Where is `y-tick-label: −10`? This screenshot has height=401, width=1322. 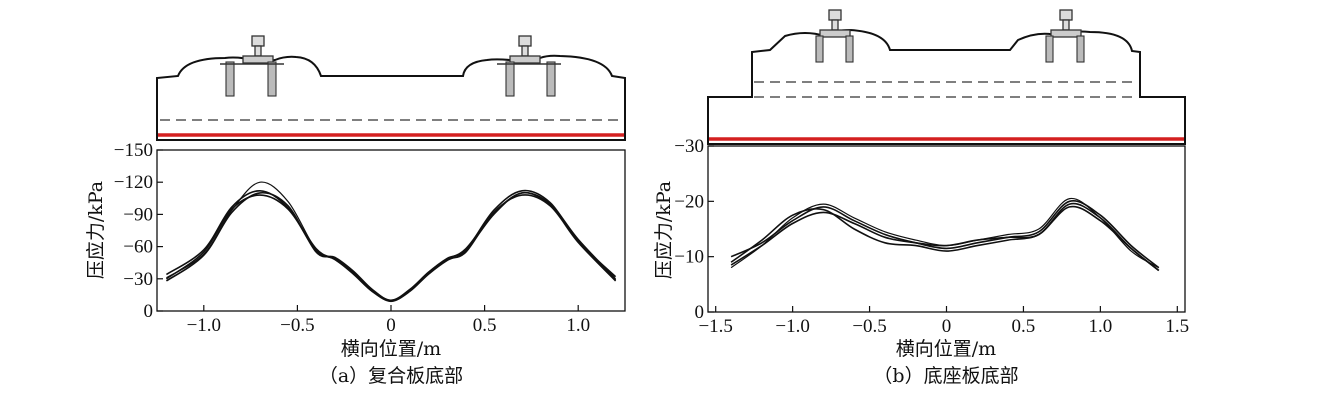
y-tick-label: −10 is located at coordinates (689, 257).